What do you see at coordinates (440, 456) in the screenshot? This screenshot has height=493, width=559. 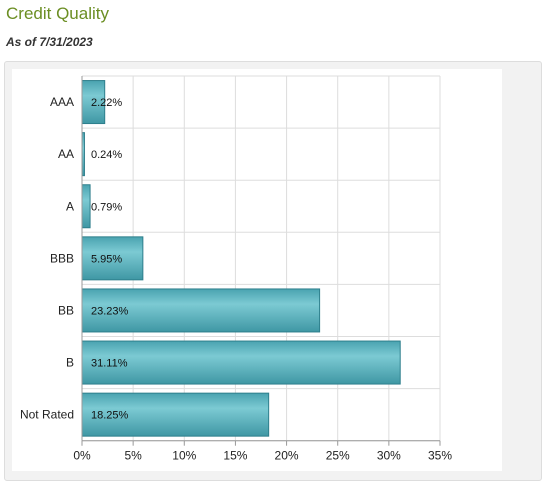 I see `x-tick-label-35: 35%` at bounding box center [440, 456].